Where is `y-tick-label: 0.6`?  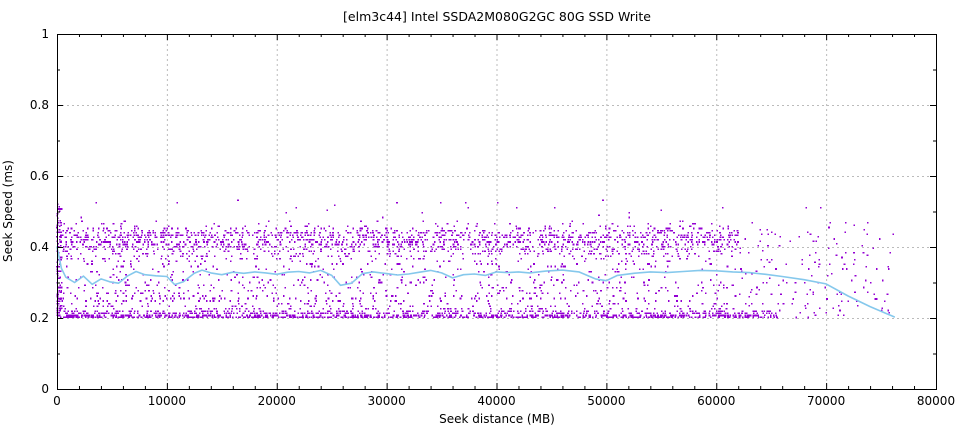
y-tick-label: 0.6 is located at coordinates (39, 176).